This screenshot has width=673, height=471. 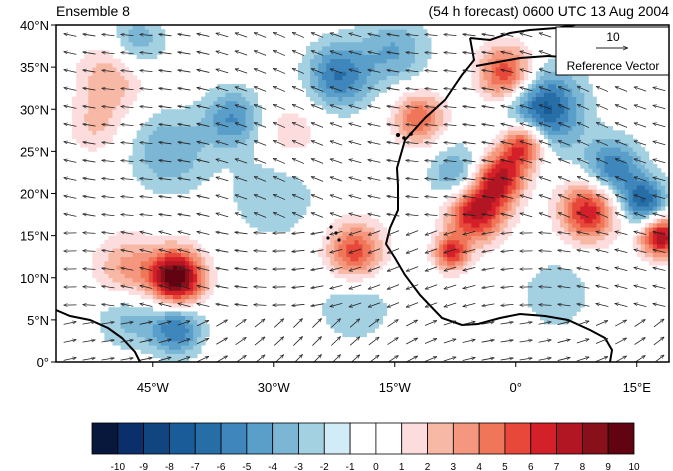 What do you see at coordinates (479, 466) in the screenshot?
I see `colorbar-level-label: 4` at bounding box center [479, 466].